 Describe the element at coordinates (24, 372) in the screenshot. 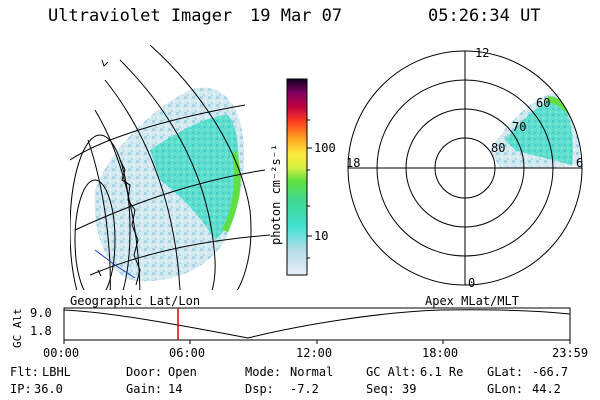

I see `info-flt-label: Flt:` at that location.